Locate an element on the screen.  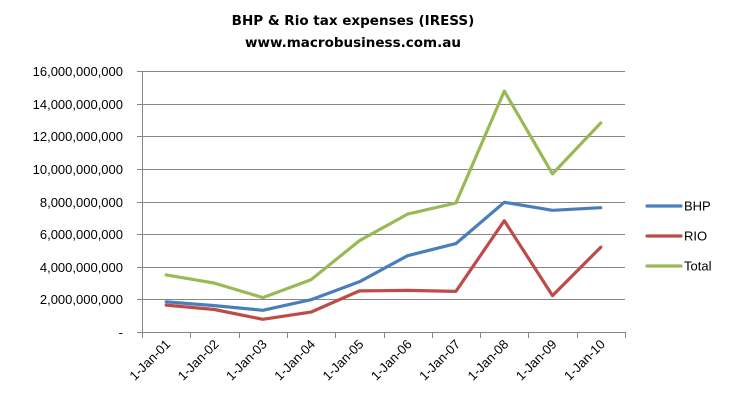
x-tick-label: 1-Jan-06 is located at coordinates (391, 360).